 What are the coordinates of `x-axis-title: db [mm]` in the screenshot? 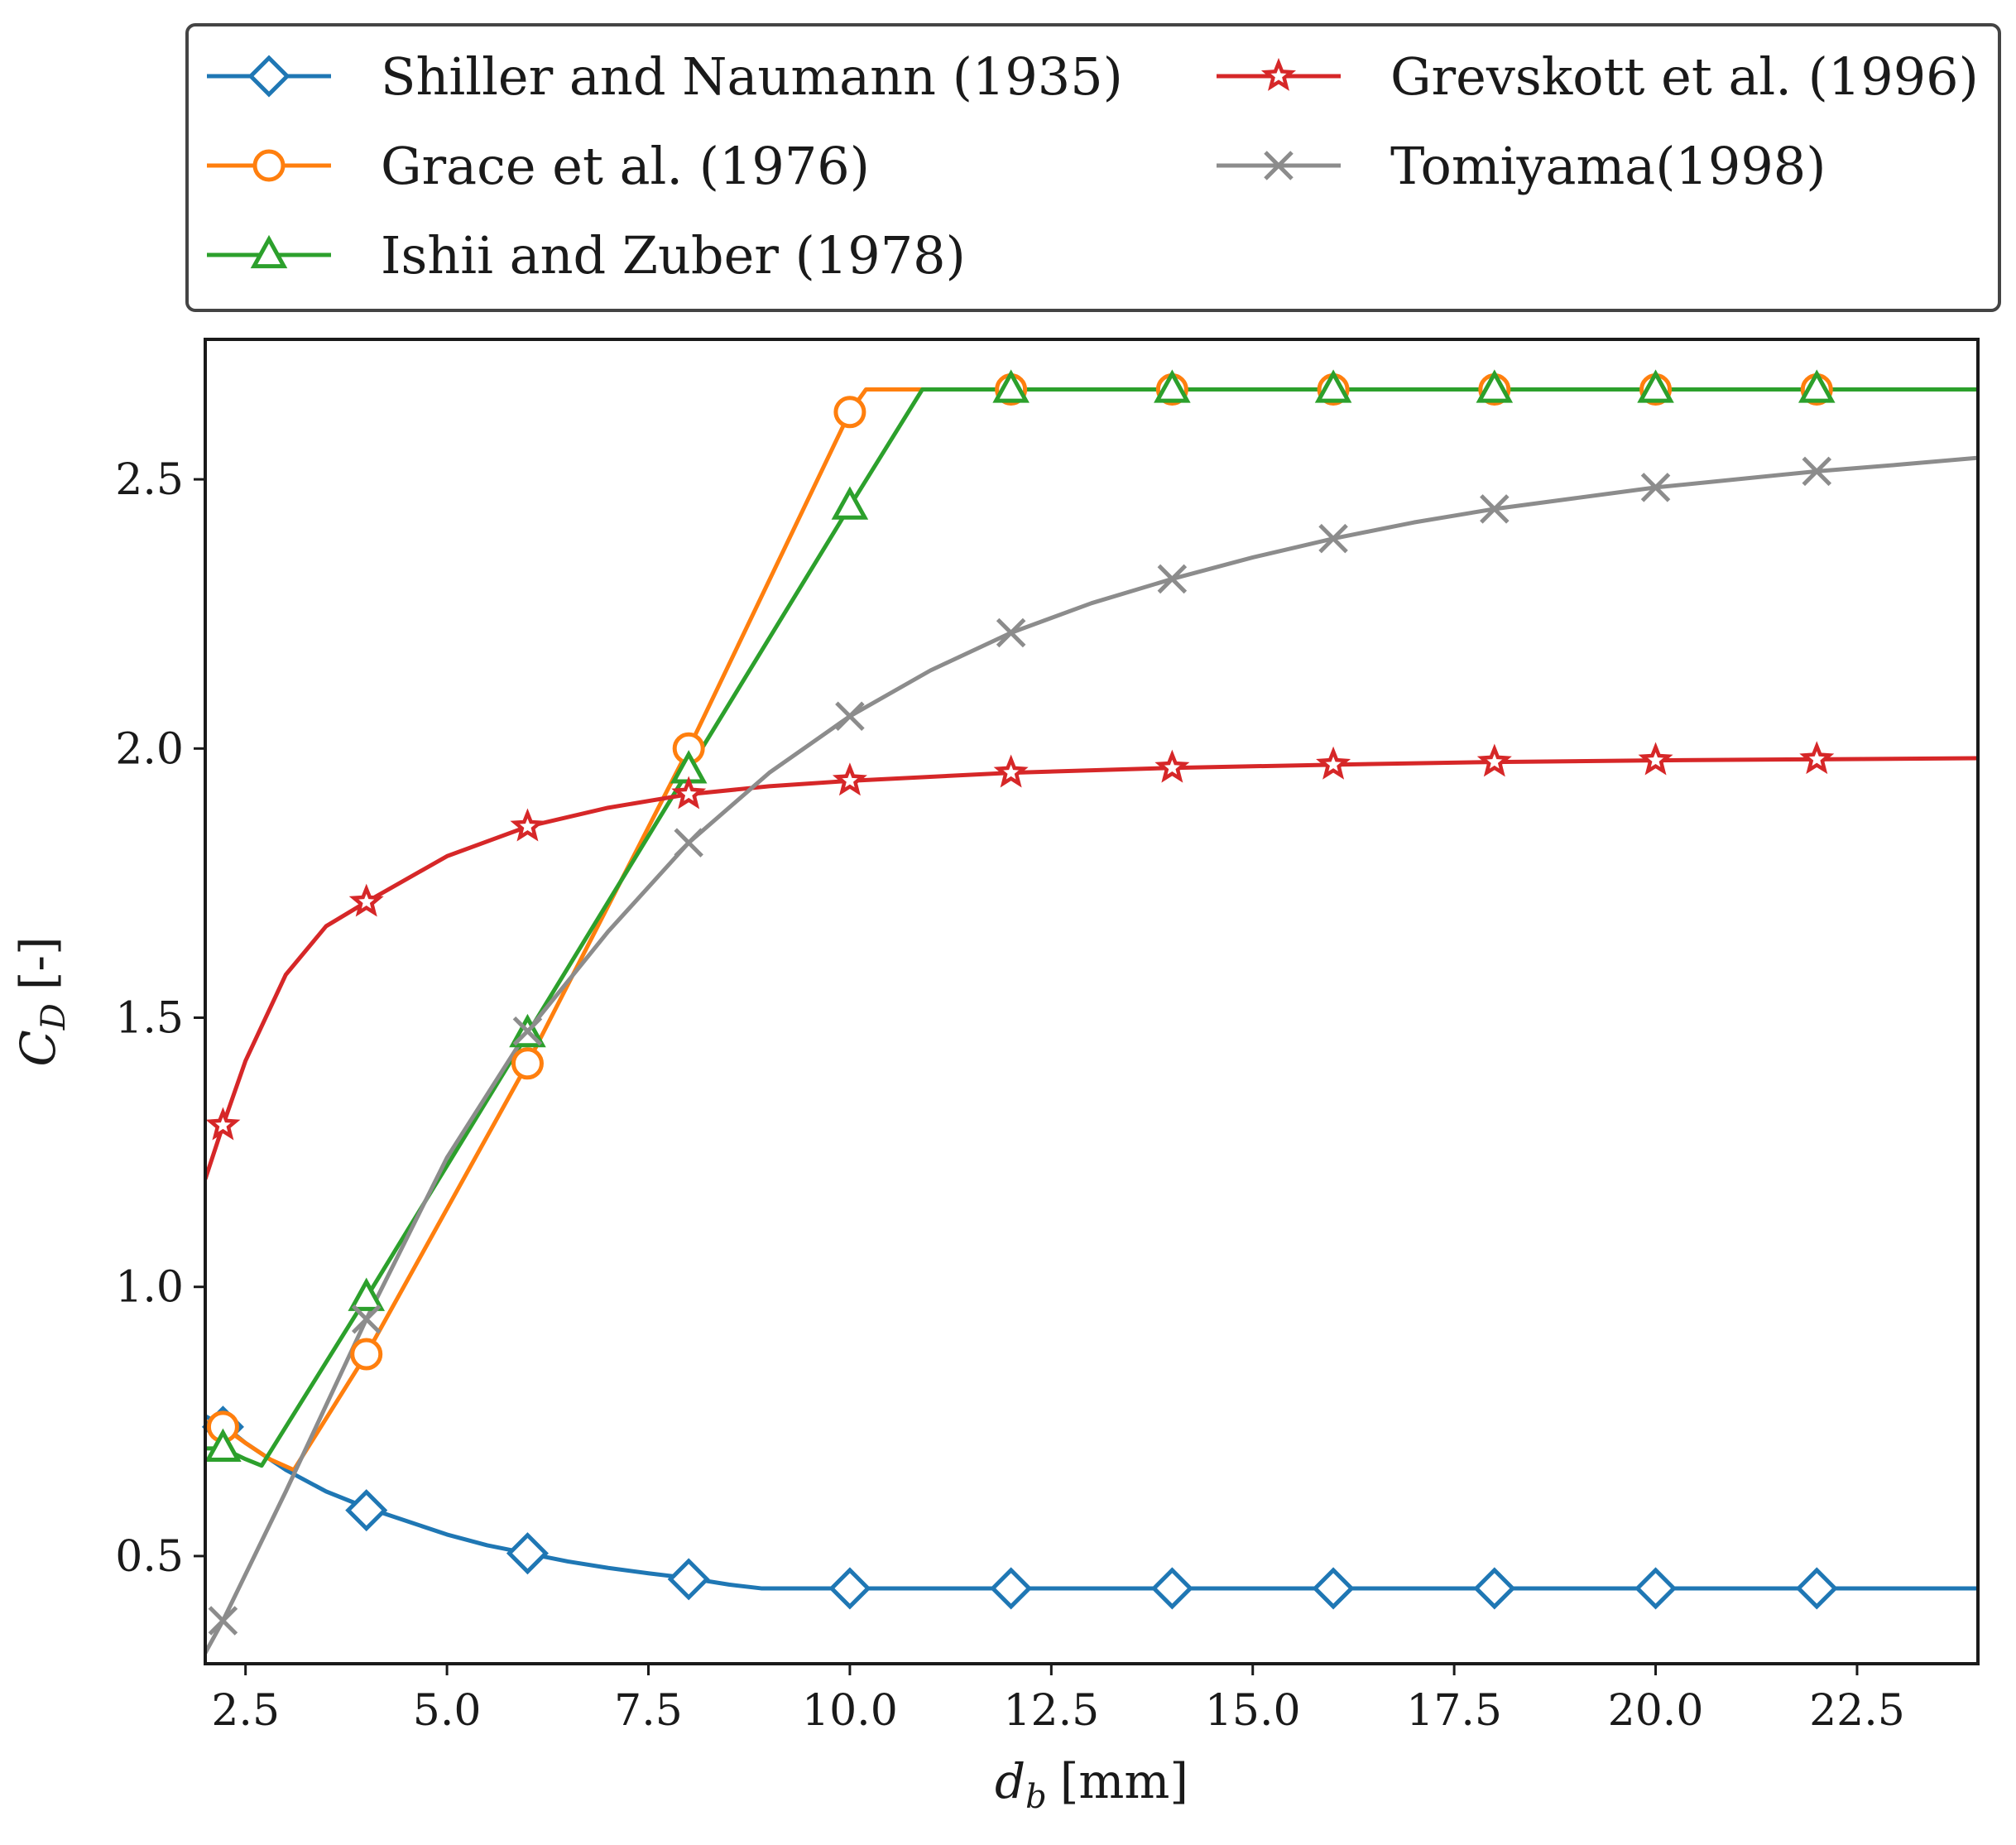 It's located at (1091, 1784).